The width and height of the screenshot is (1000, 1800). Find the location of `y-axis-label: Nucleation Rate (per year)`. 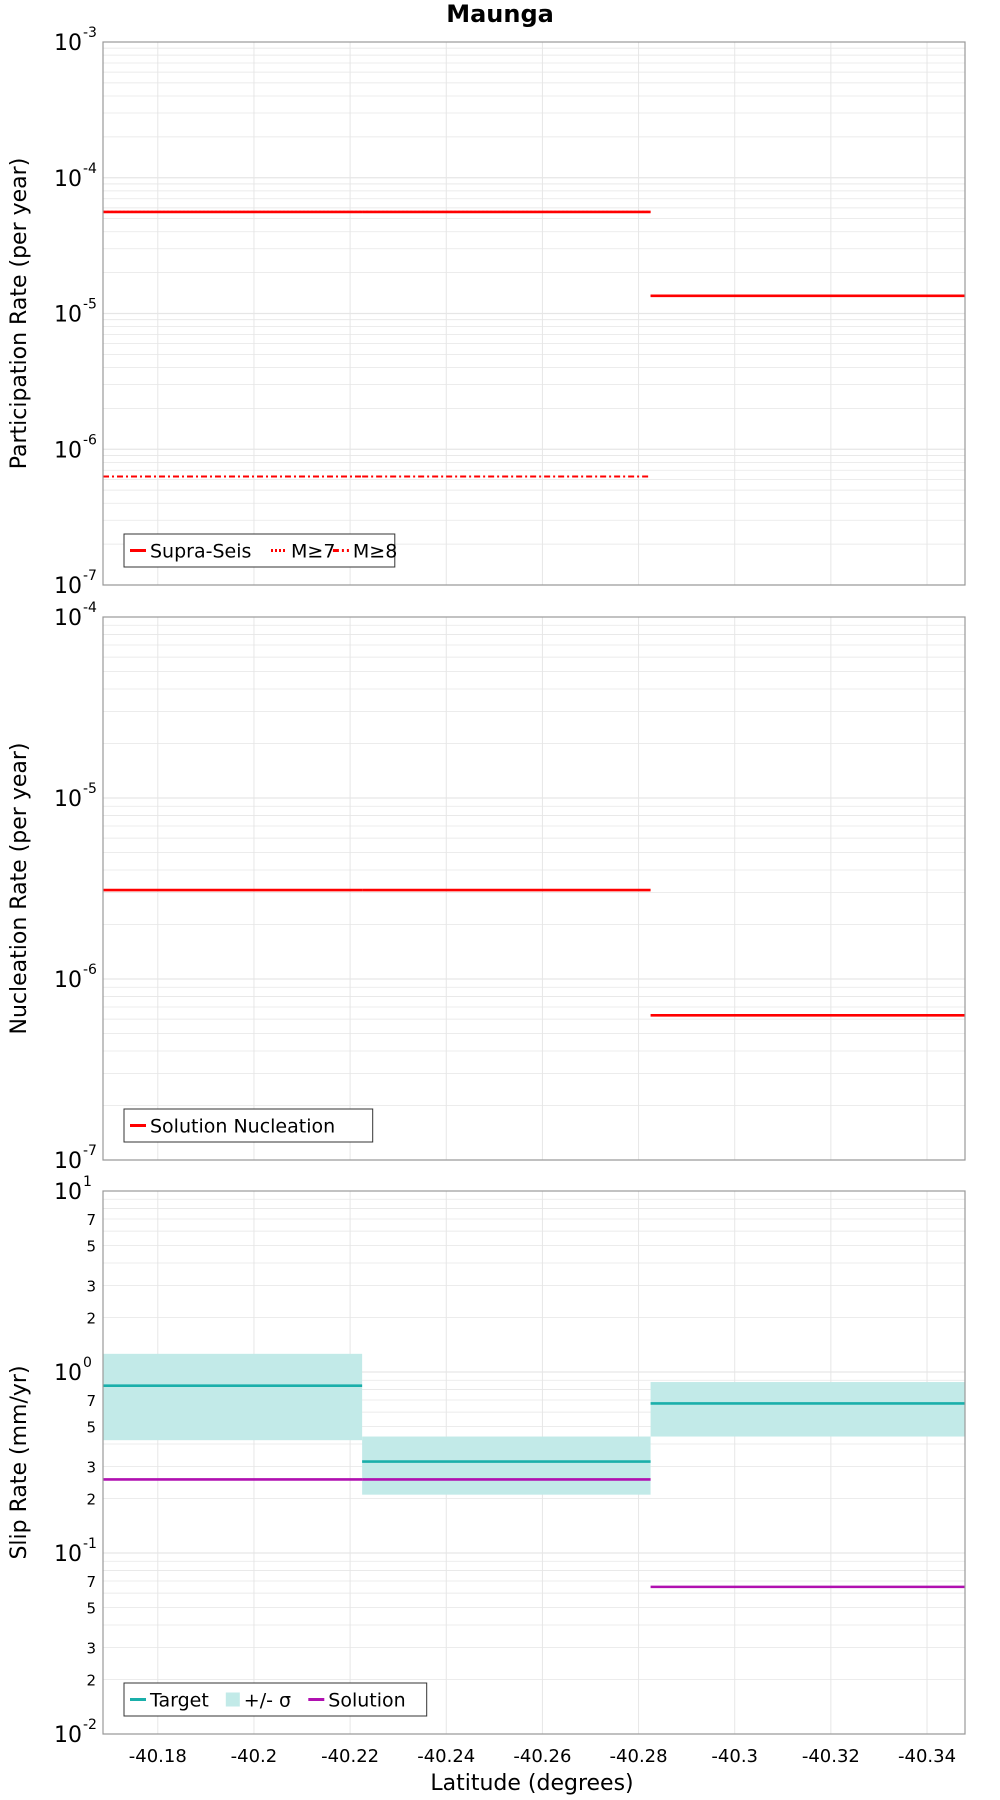

y-axis-label: Nucleation Rate (per year) is located at coordinates (19, 889).